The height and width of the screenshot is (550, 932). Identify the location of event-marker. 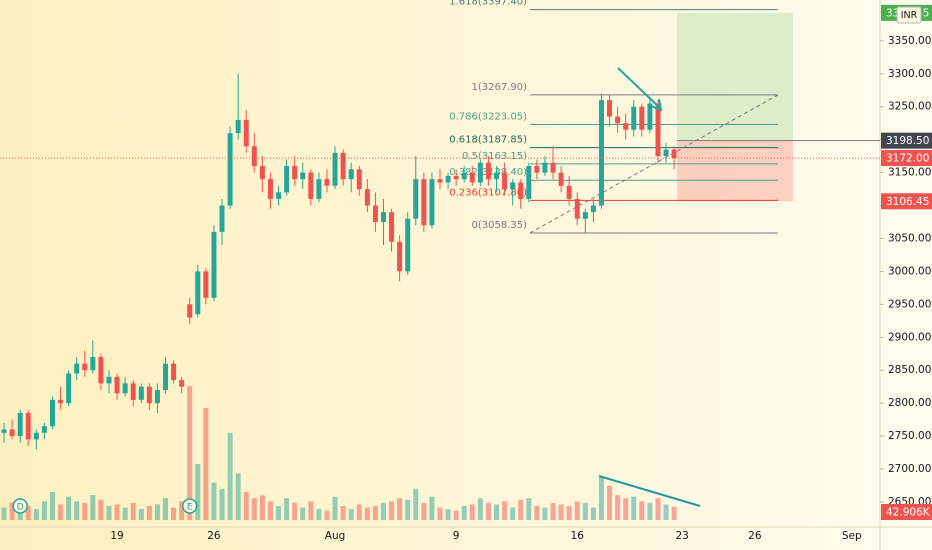
(20, 506).